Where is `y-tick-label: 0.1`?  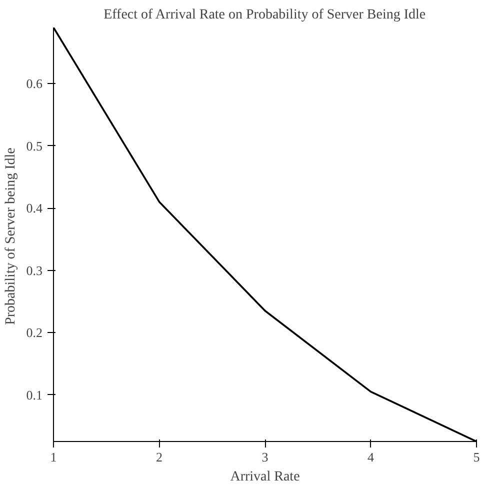 y-tick-label: 0.1 is located at coordinates (34, 394).